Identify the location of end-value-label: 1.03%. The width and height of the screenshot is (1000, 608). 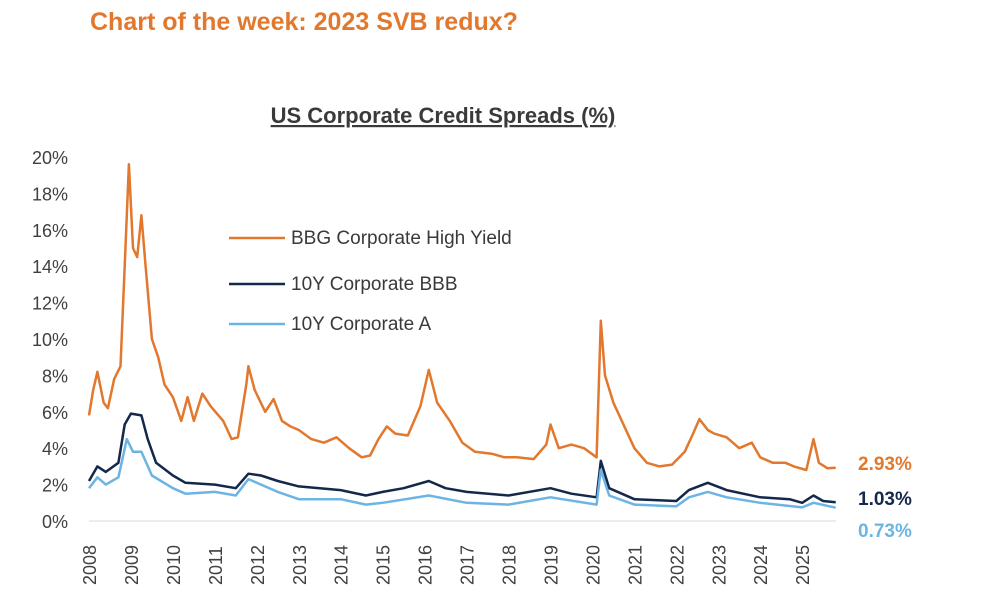
(885, 499).